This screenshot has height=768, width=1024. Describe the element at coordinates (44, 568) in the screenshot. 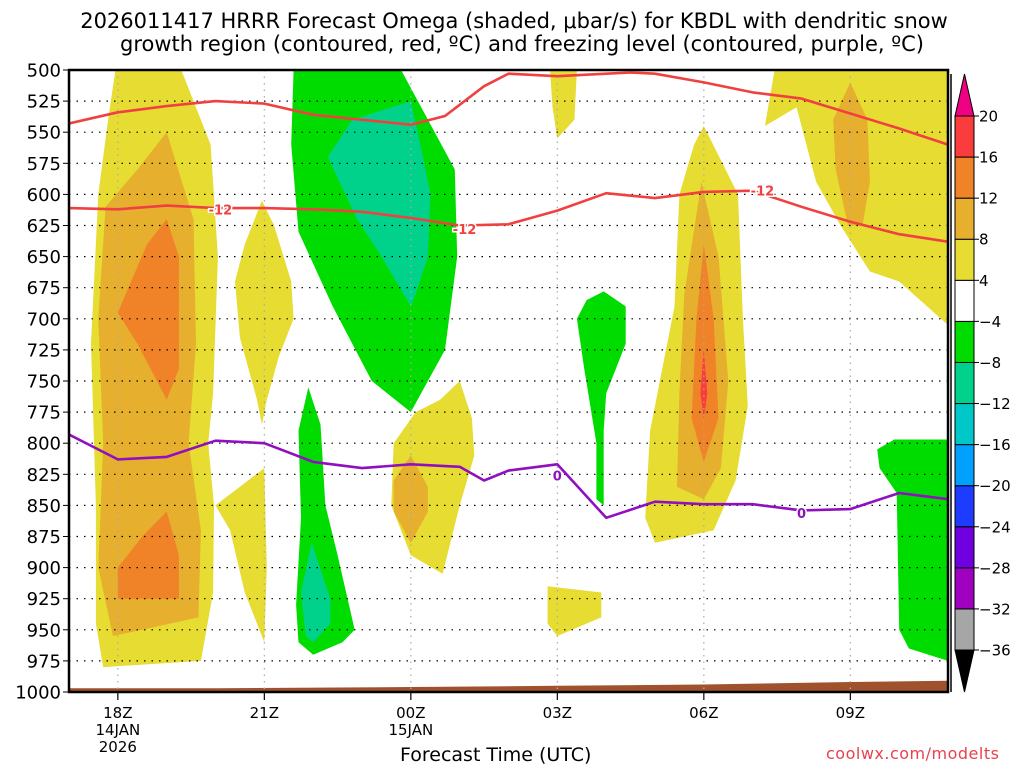

I see `y-tick-label: 900` at that location.